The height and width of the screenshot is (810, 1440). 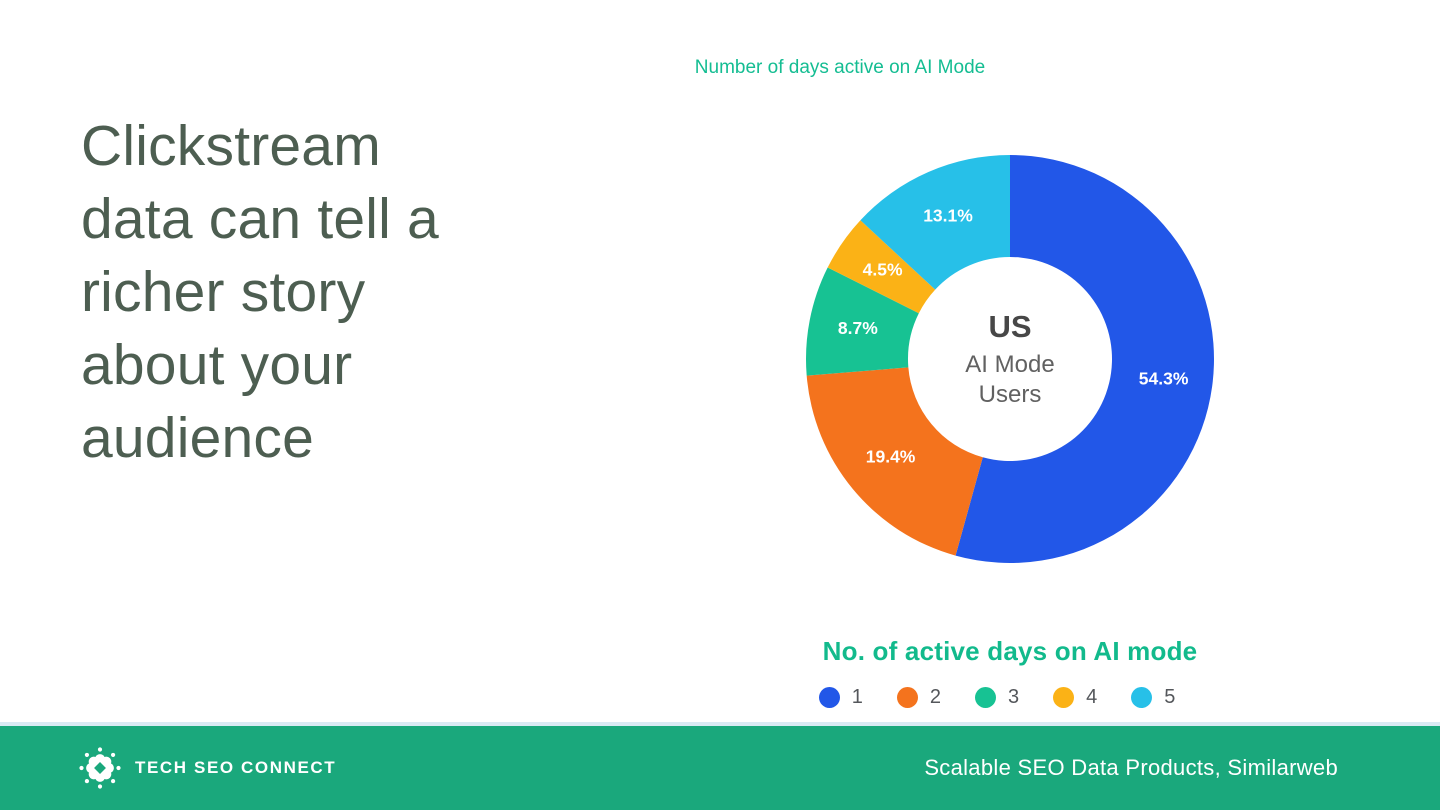 I want to click on legend-item-4: 4, so click(x=1075, y=697).